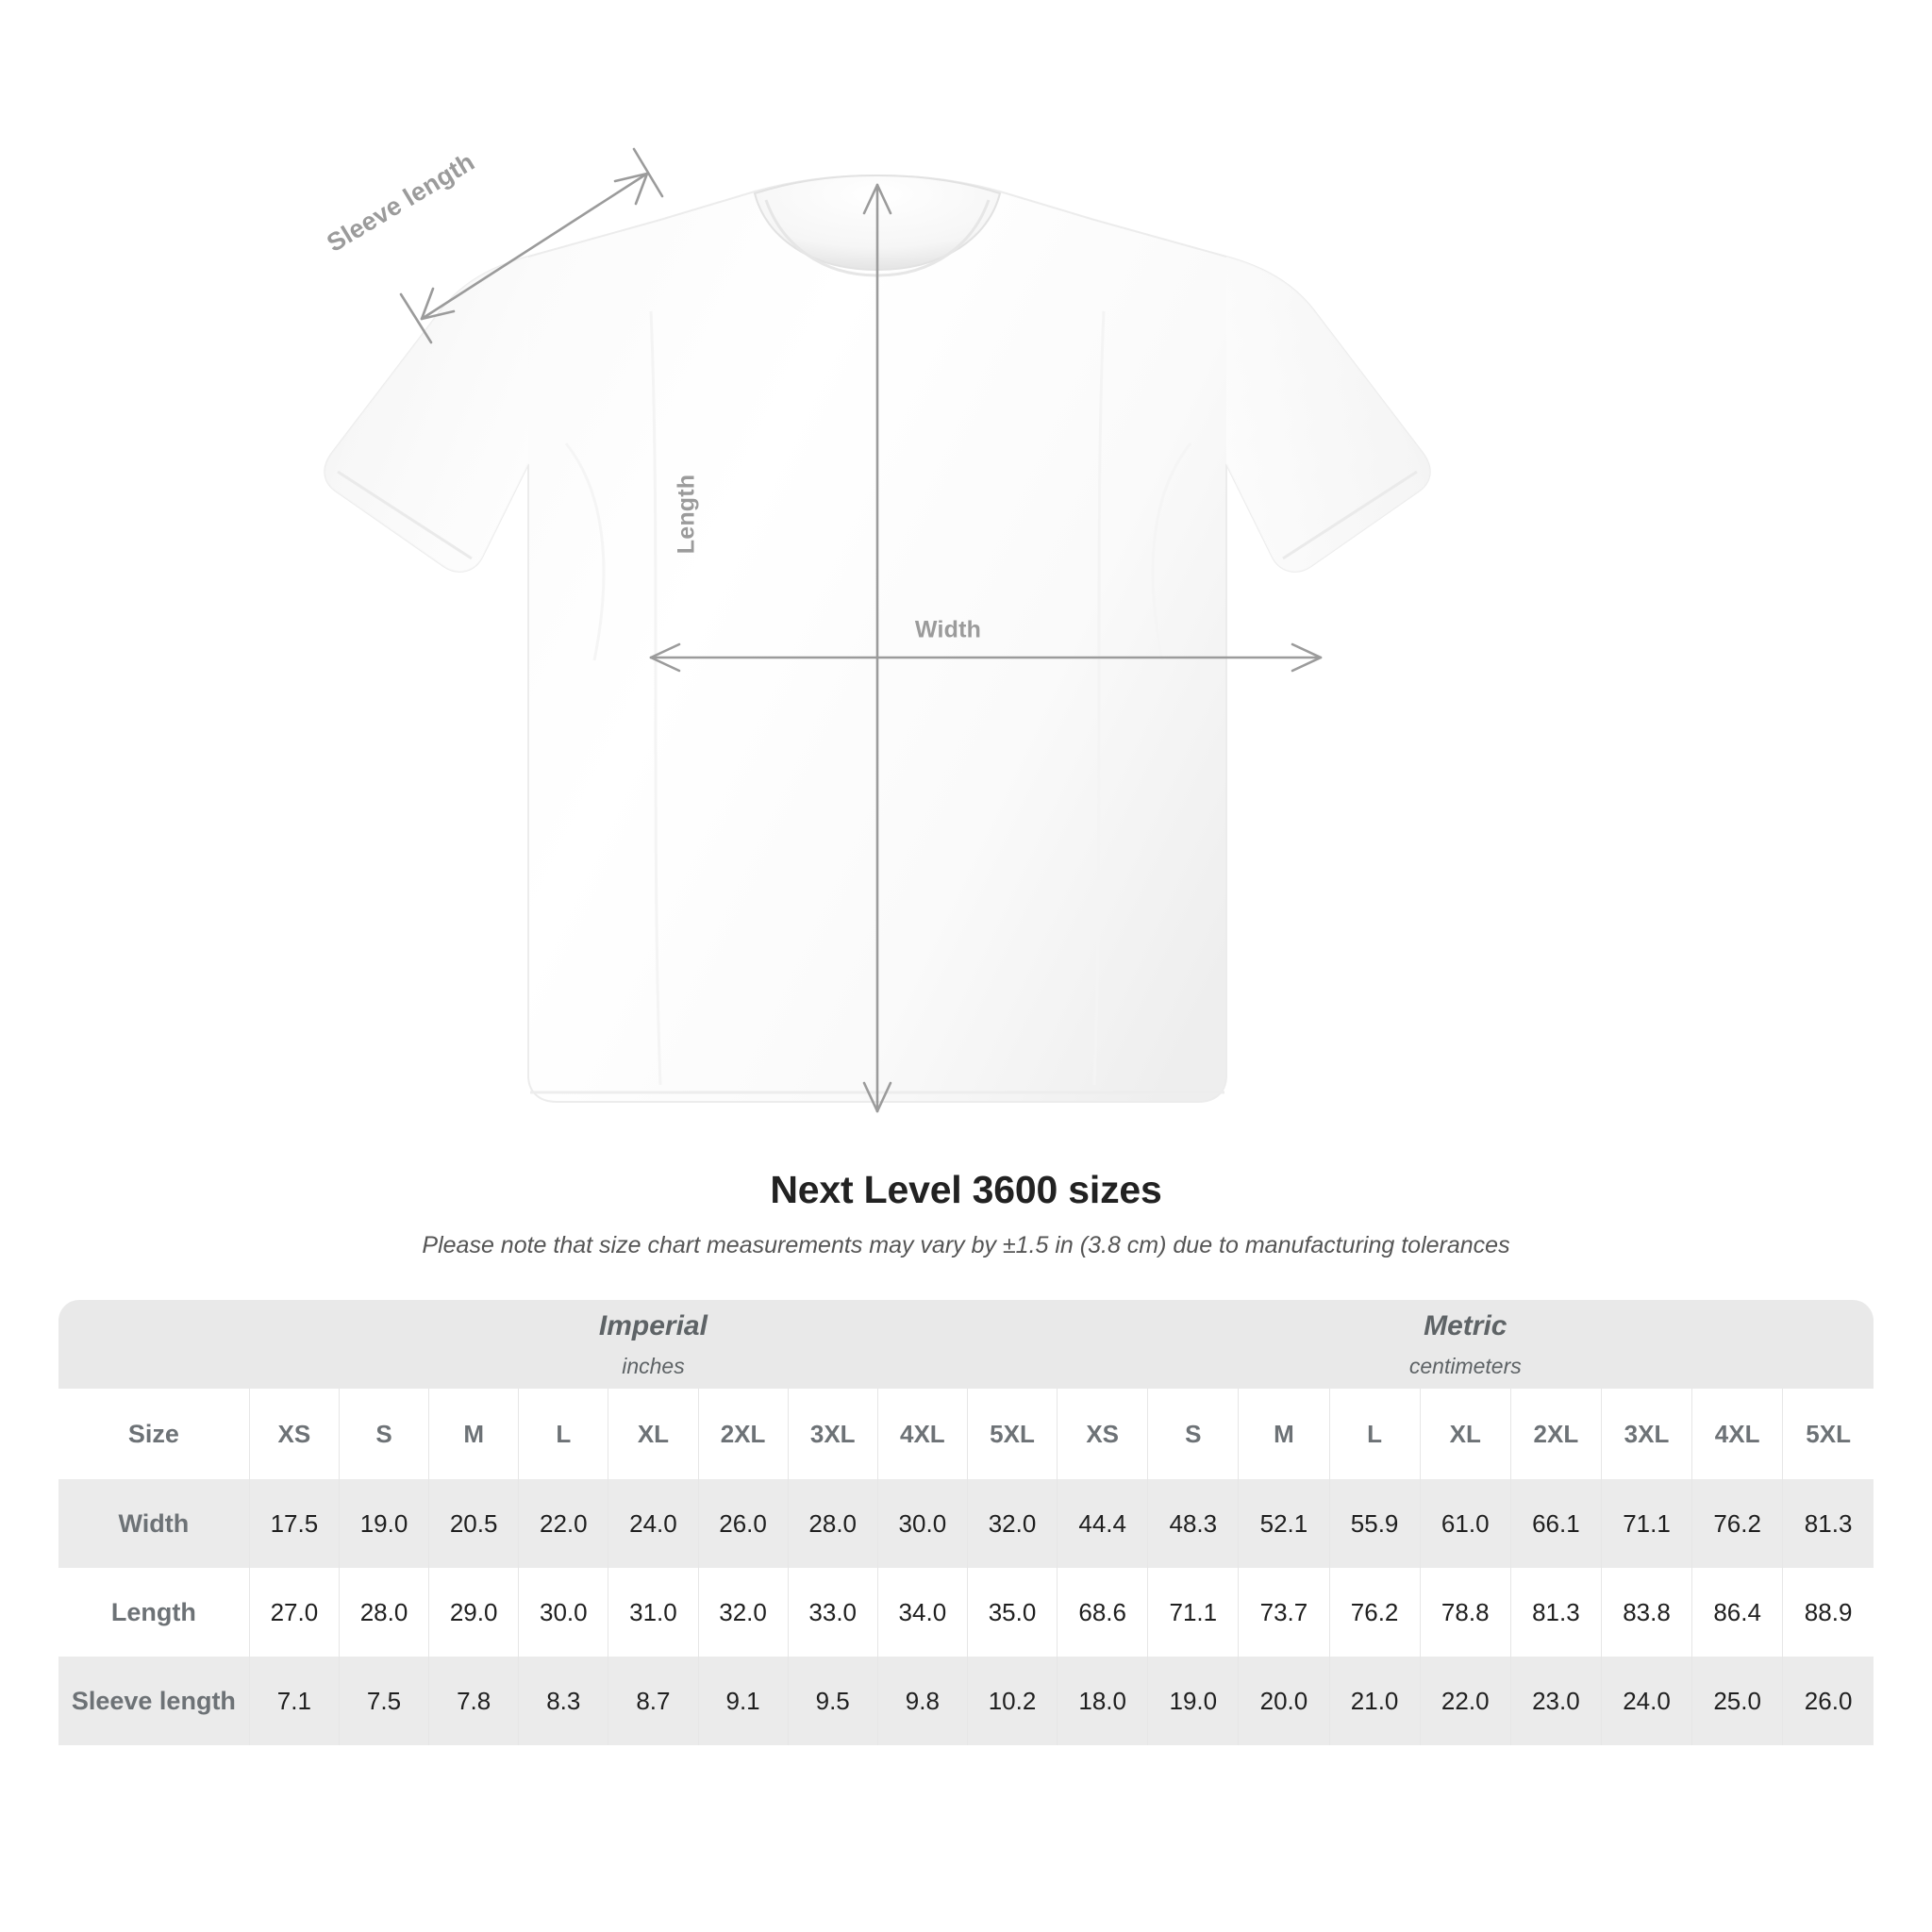 This screenshot has height=1932, width=1932. What do you see at coordinates (1466, 1325) in the screenshot?
I see `metric-name: Metric` at bounding box center [1466, 1325].